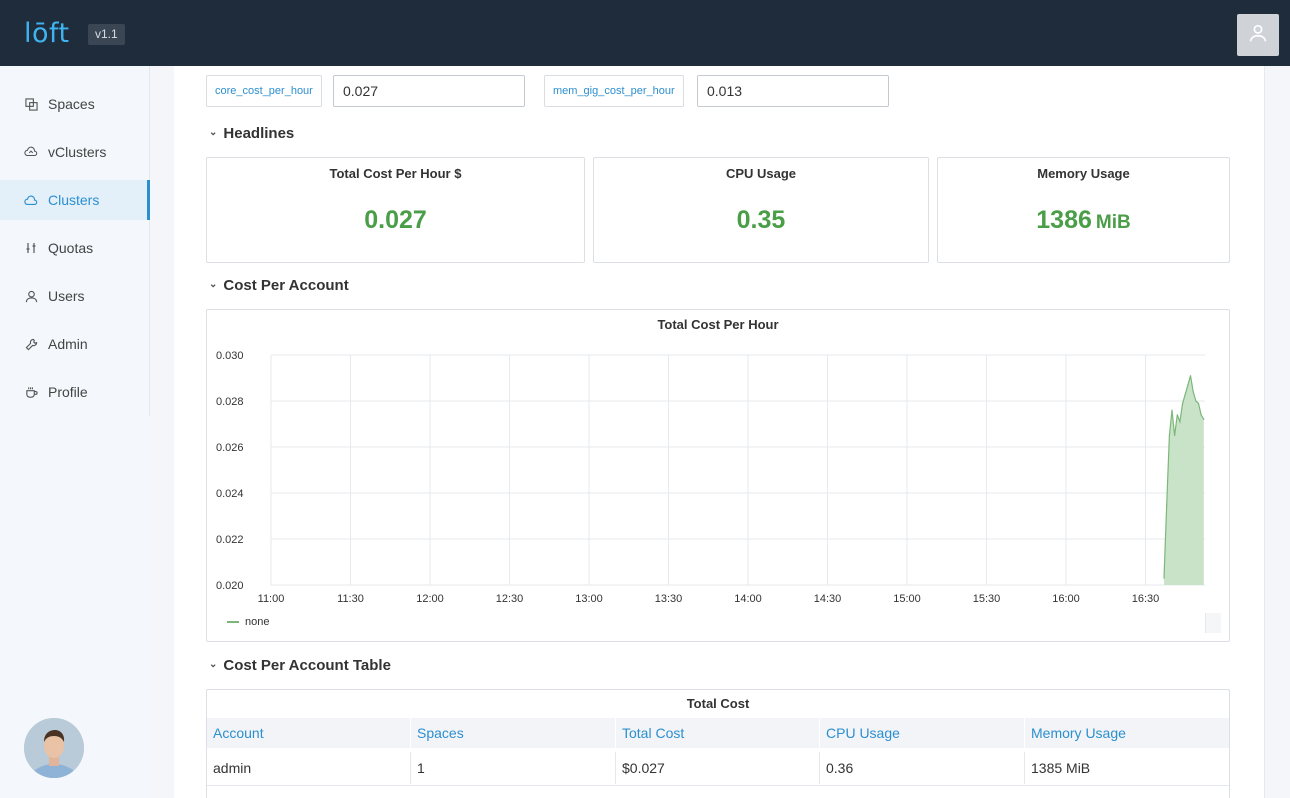 The height and width of the screenshot is (798, 1290). I want to click on table-title: Total Cost, so click(718, 703).